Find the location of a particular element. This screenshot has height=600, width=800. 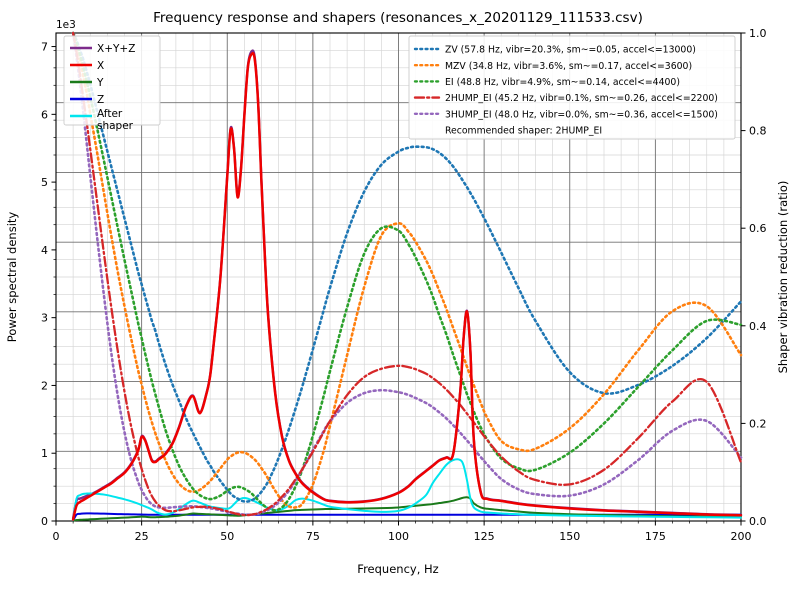

y-axis-exponent: 1e3 is located at coordinates (66, 25).